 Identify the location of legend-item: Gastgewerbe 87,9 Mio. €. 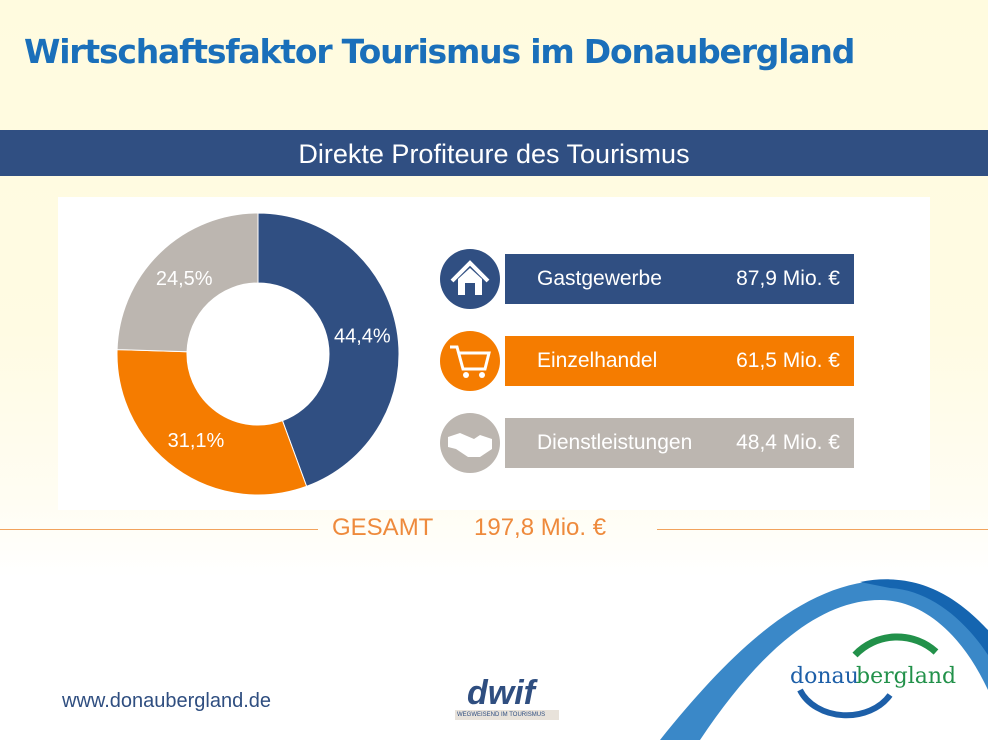
(647, 279).